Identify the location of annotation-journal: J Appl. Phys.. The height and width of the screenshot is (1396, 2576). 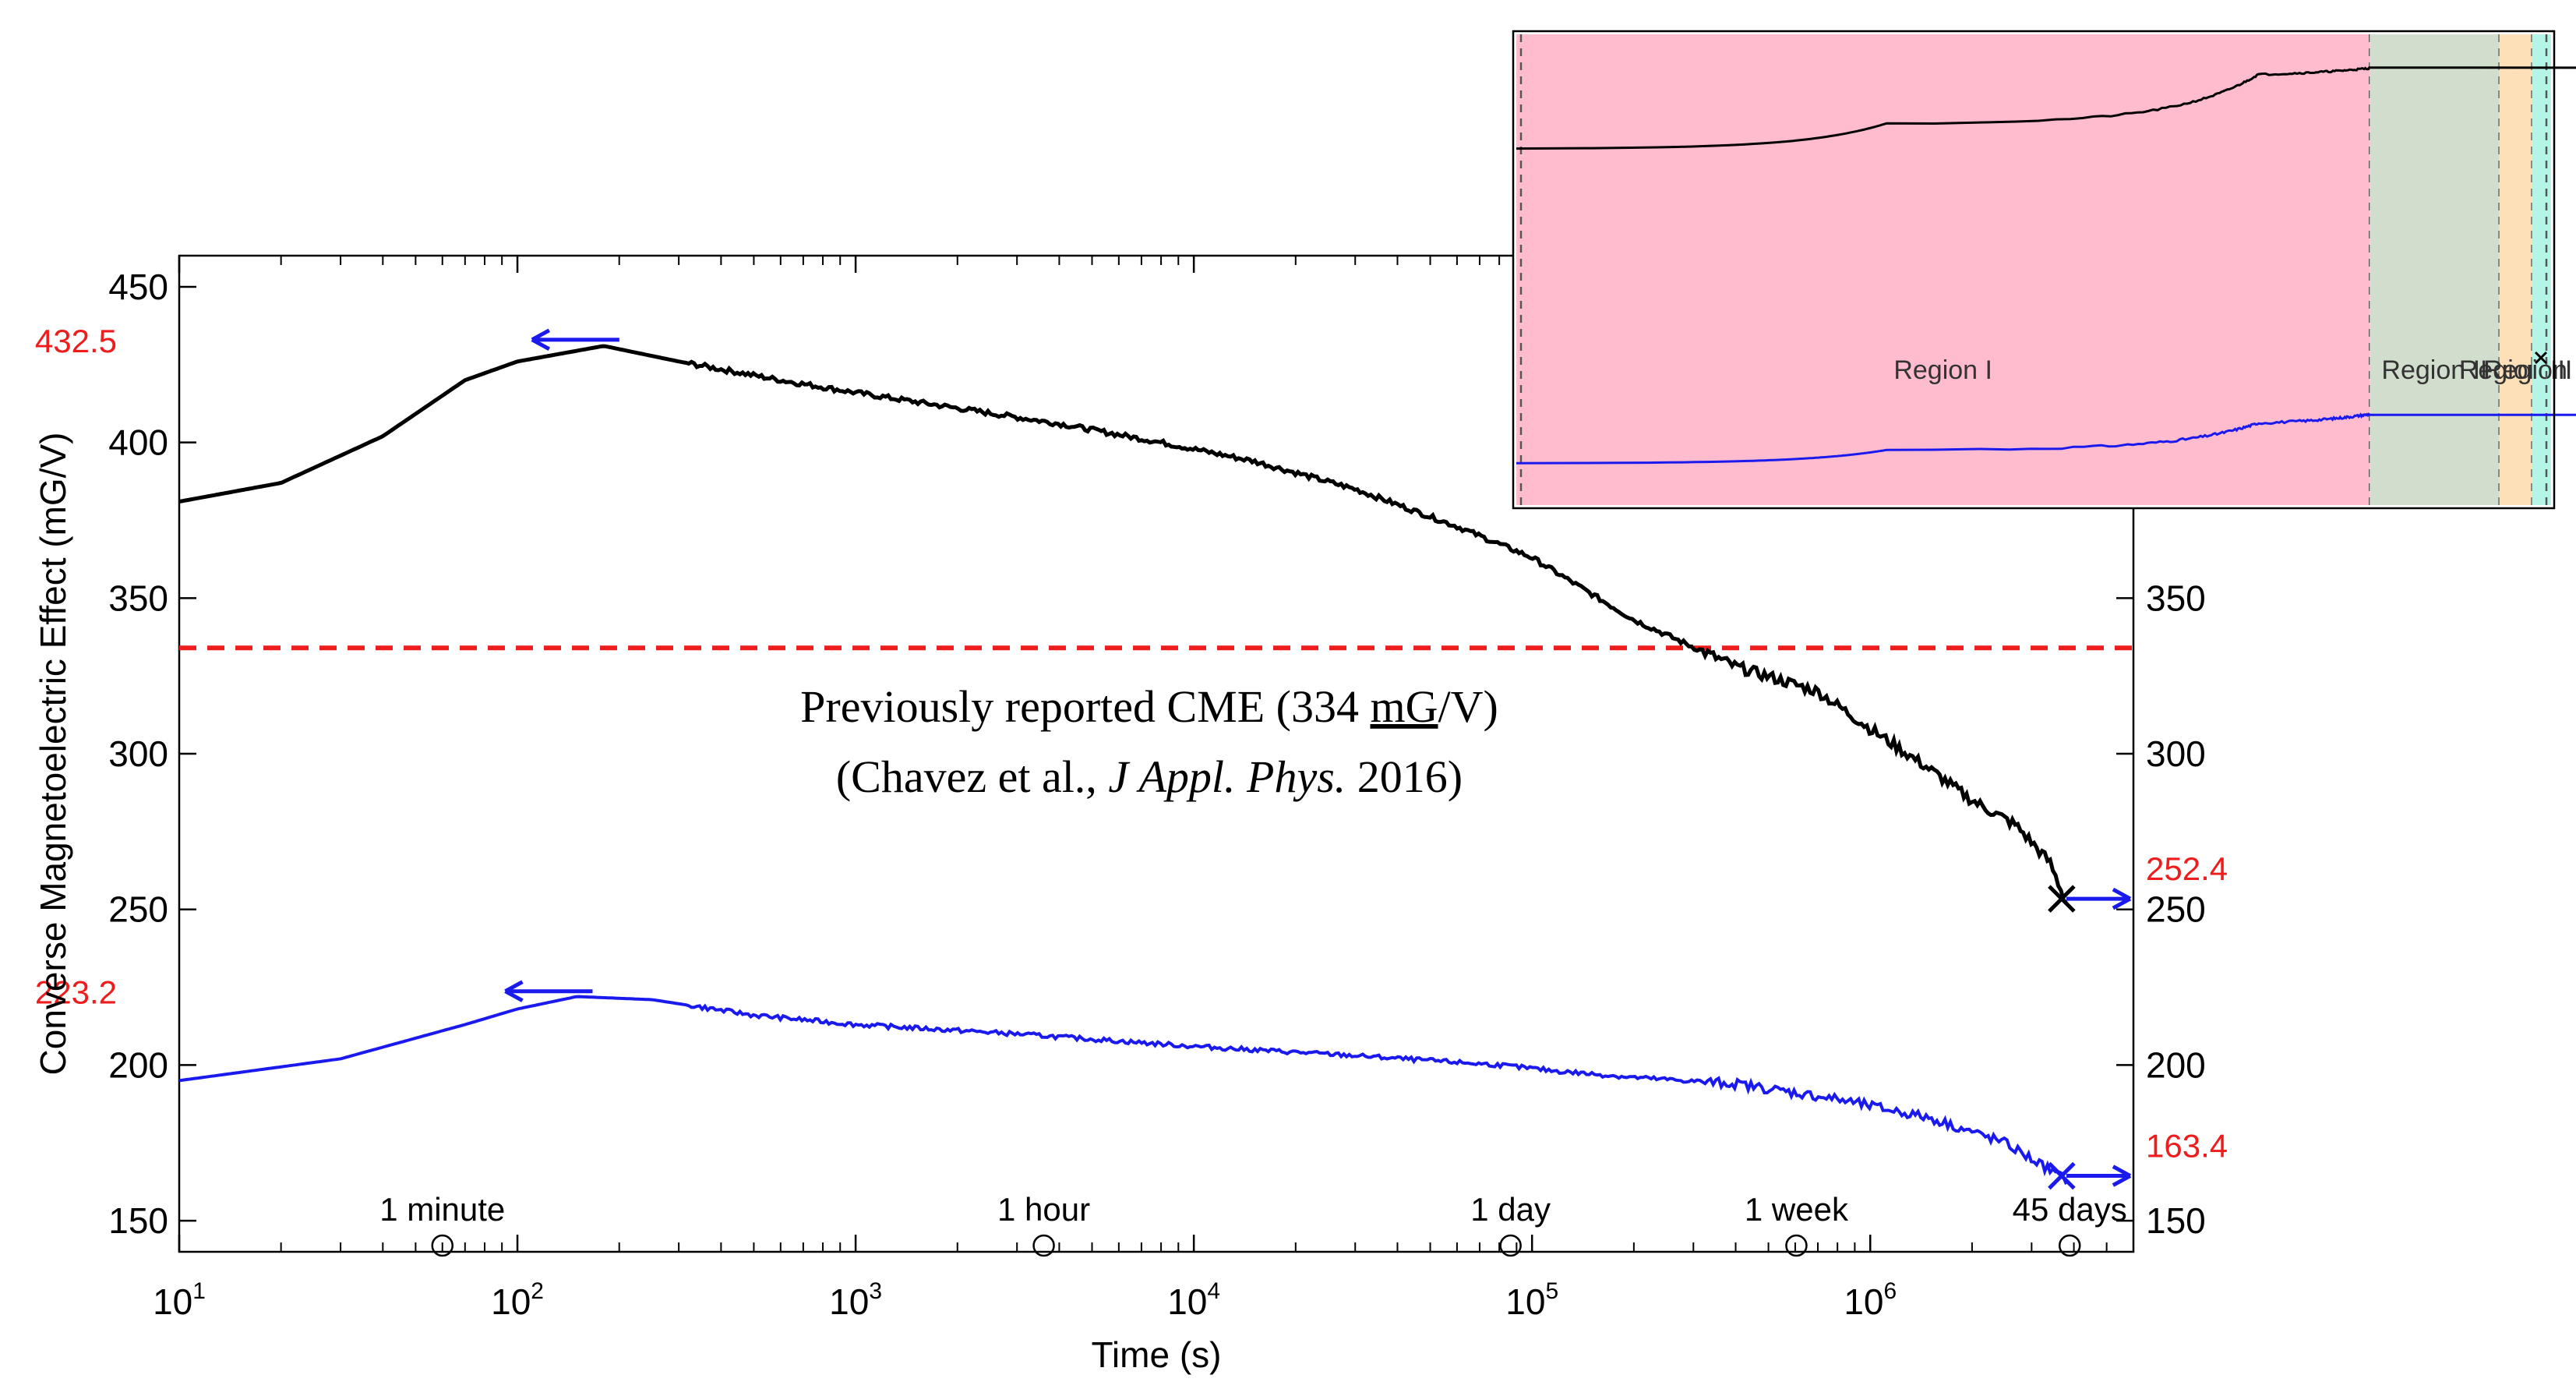
(1227, 776).